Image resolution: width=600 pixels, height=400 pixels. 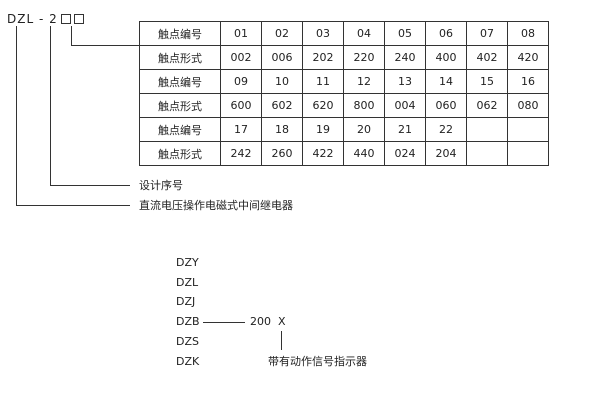 I want to click on suffix-number: 200, so click(x=260, y=321).